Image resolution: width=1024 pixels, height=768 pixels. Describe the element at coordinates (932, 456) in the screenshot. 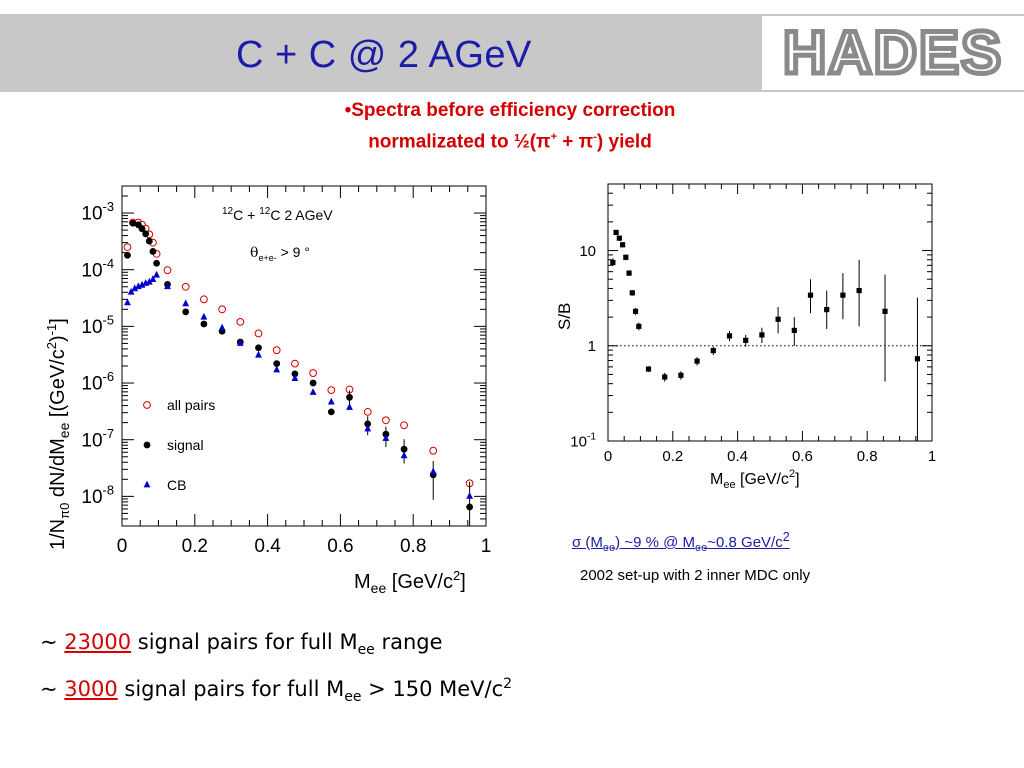

I see `x-tick-label: 1` at that location.